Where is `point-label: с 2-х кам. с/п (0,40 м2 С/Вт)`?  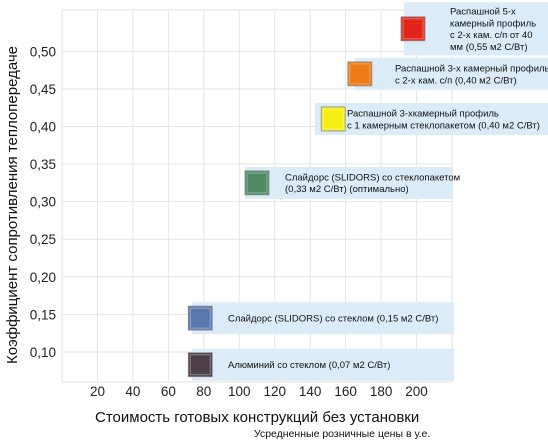
point-label: с 2-х кам. с/п (0,40 м2 С/Вт) is located at coordinates (456, 80).